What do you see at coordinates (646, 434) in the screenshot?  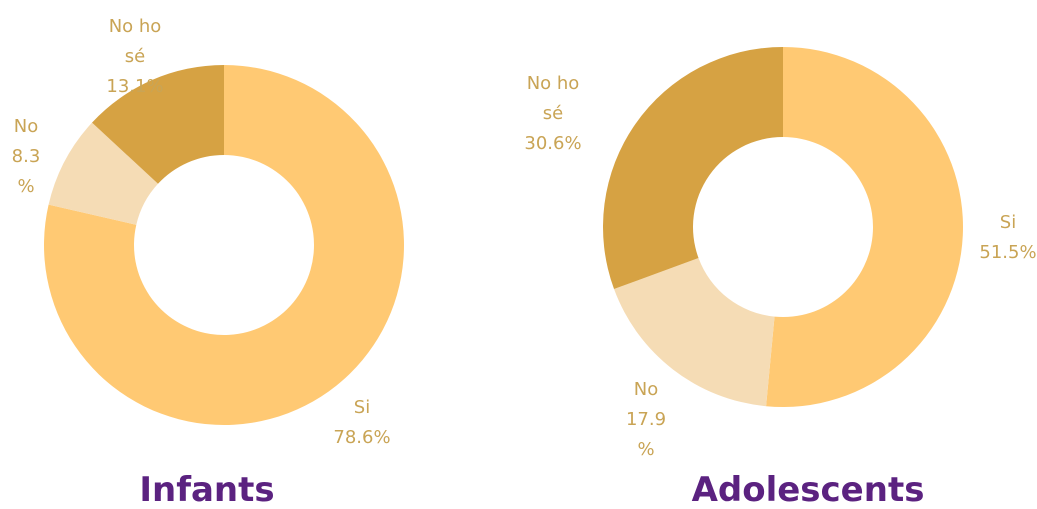 I see `slice-value: 17.9 %` at bounding box center [646, 434].